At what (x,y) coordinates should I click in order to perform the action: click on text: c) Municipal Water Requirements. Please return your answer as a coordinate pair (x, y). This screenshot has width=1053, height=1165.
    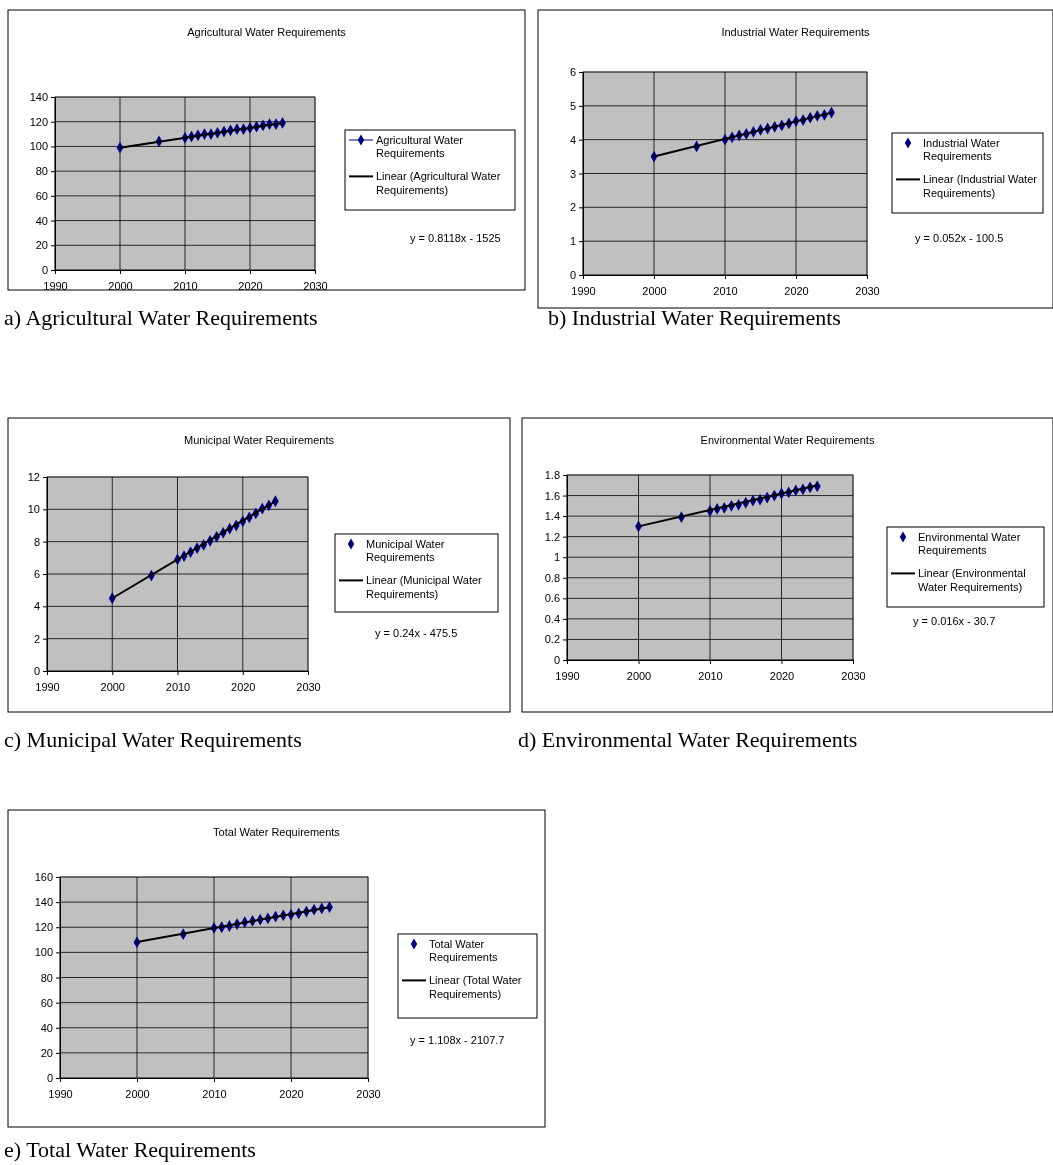
    Looking at the image, I should click on (153, 739).